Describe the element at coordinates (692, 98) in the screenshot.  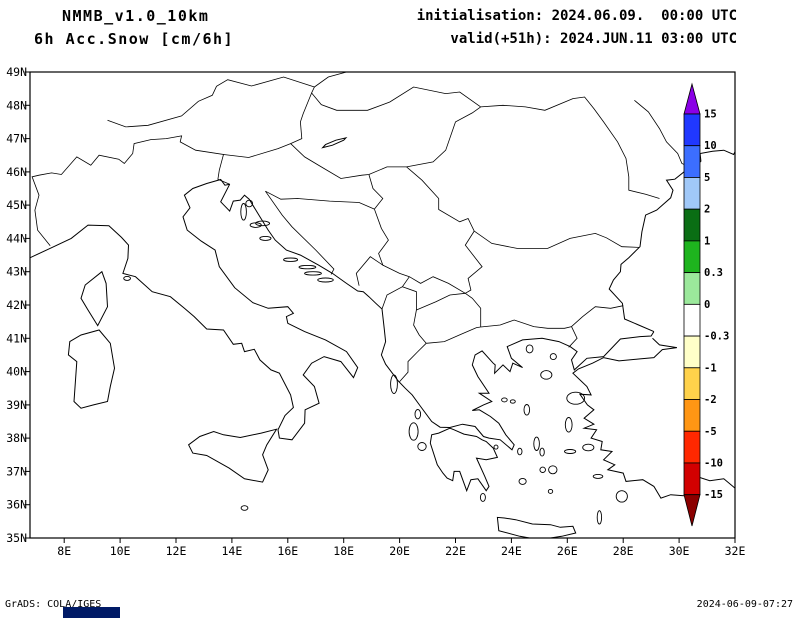
I see `colorbar-arrow-up` at that location.